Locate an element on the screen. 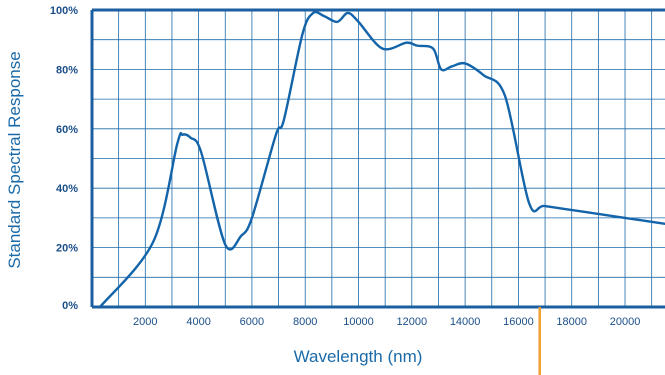 The width and height of the screenshot is (665, 375). y-tick-label: 100% is located at coordinates (64, 11).